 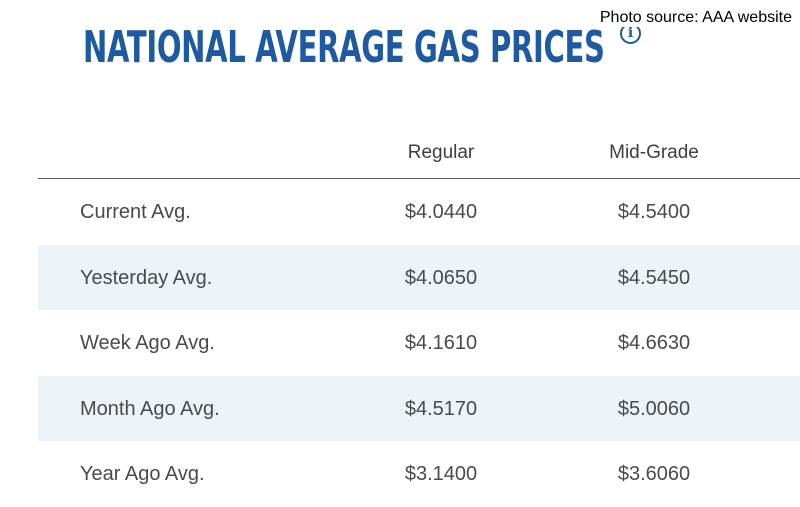 I want to click on table-header: Regular Mid-Grade, so click(x=419, y=152).